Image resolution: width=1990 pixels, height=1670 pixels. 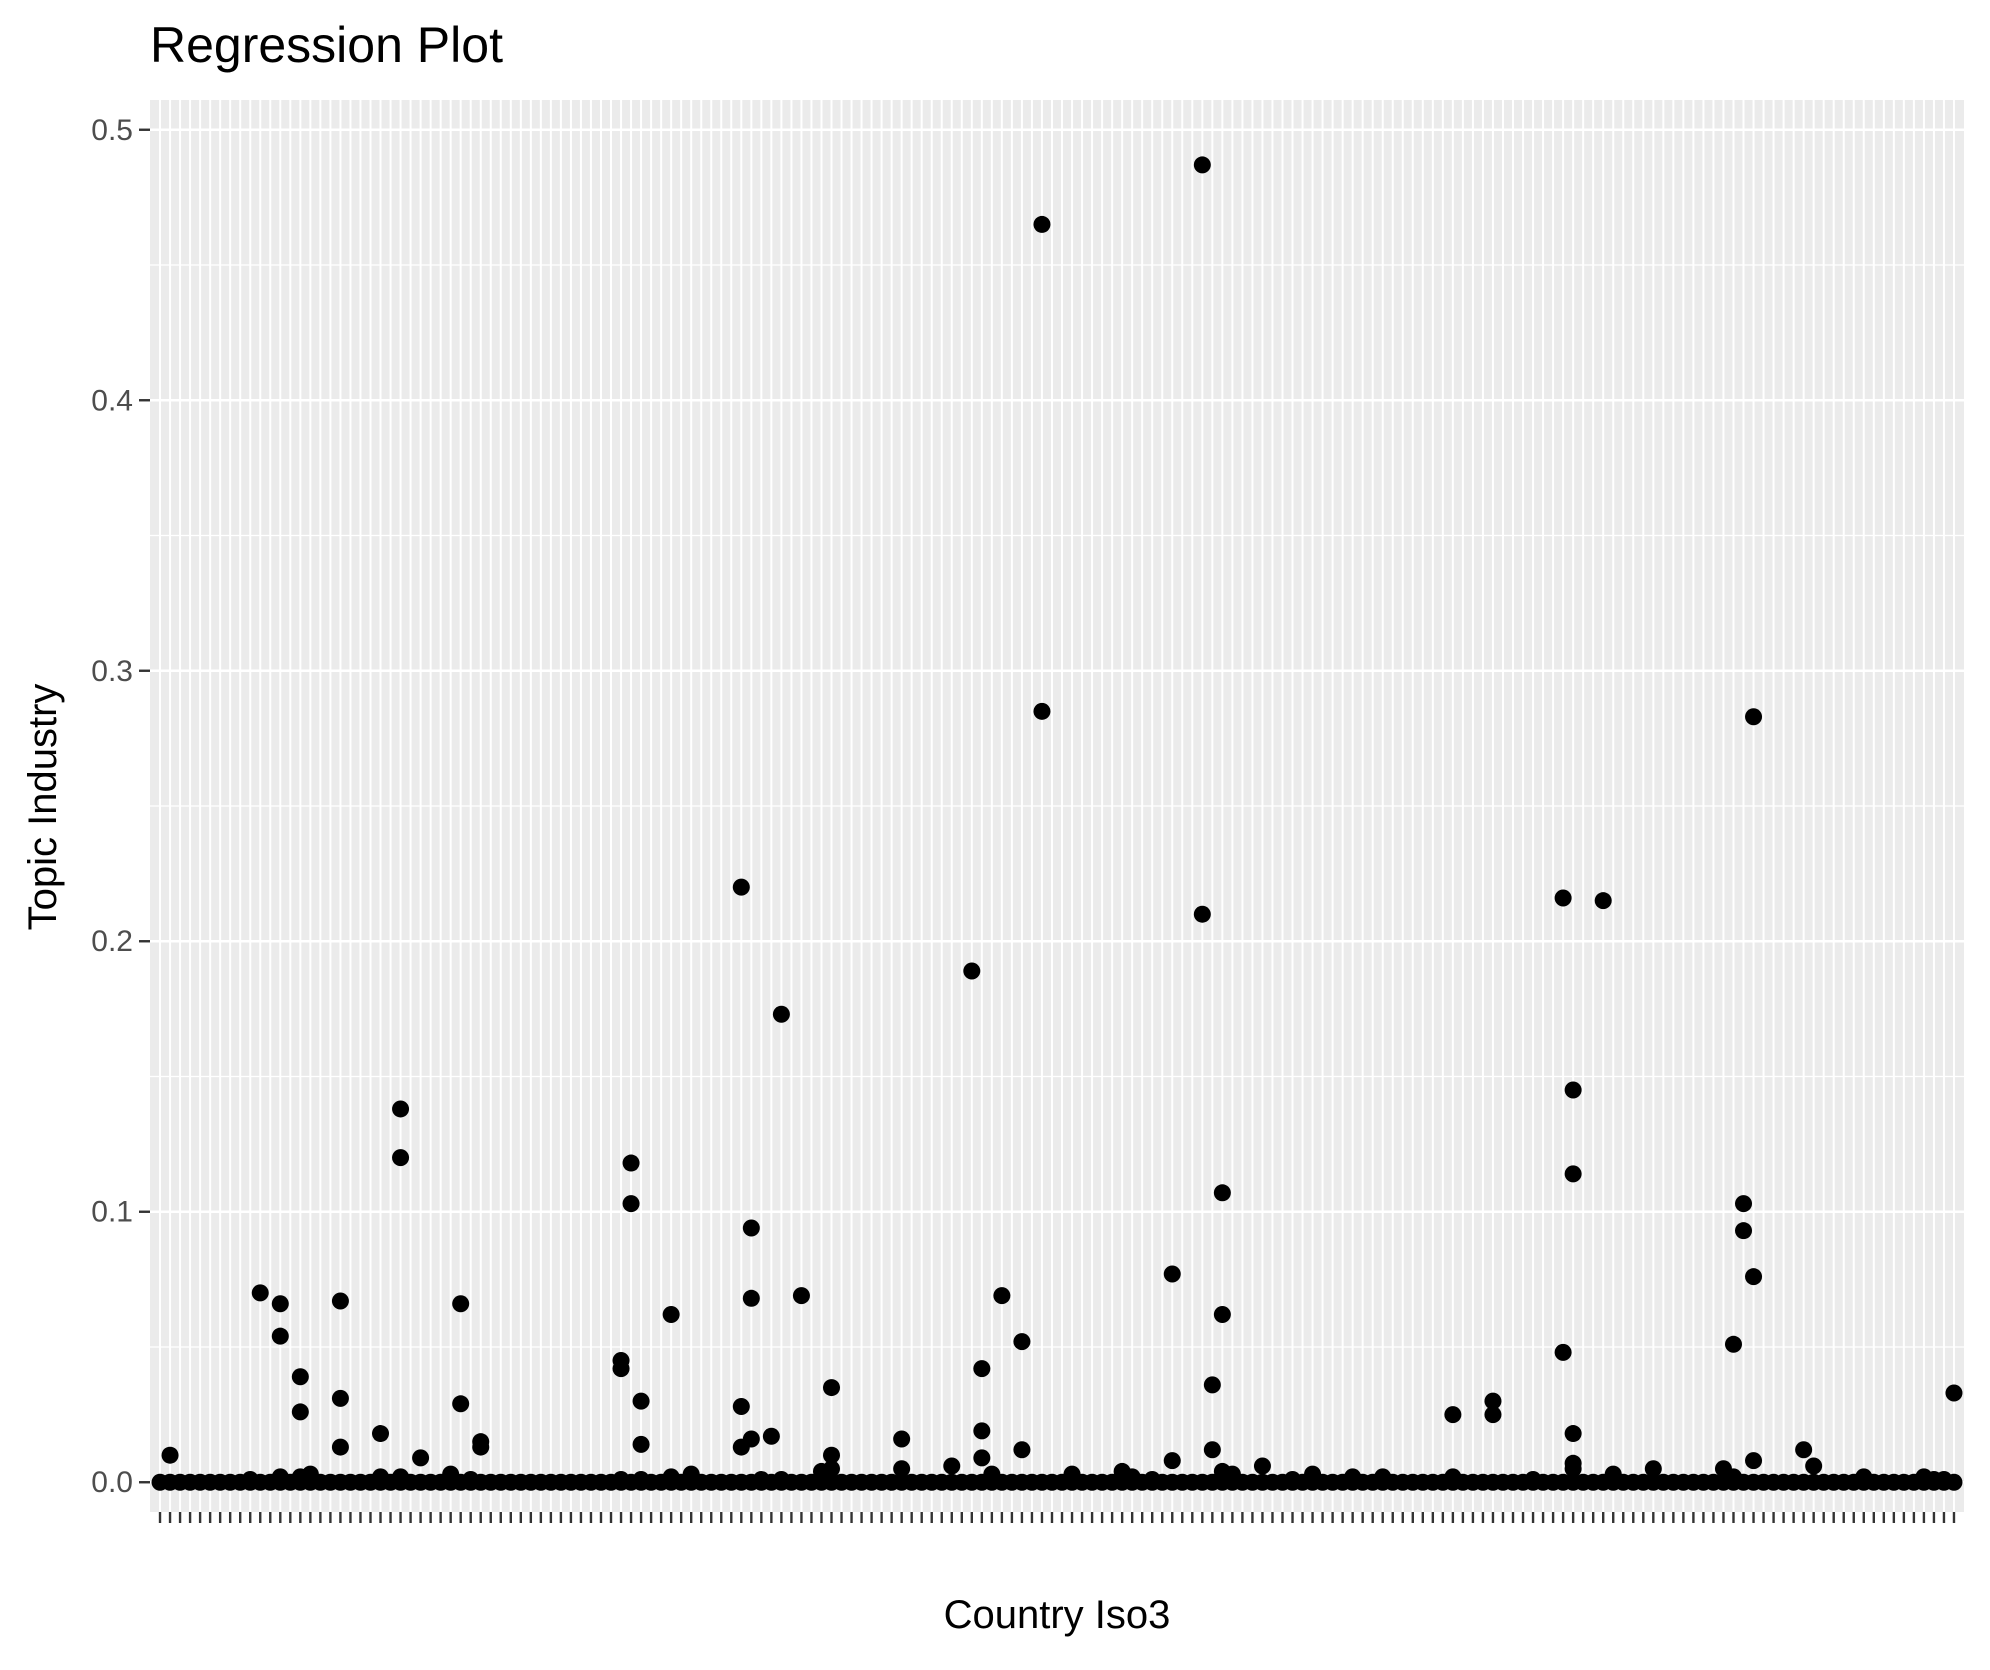 I want to click on y-axis-title: Topic Industry, so click(x=43, y=807).